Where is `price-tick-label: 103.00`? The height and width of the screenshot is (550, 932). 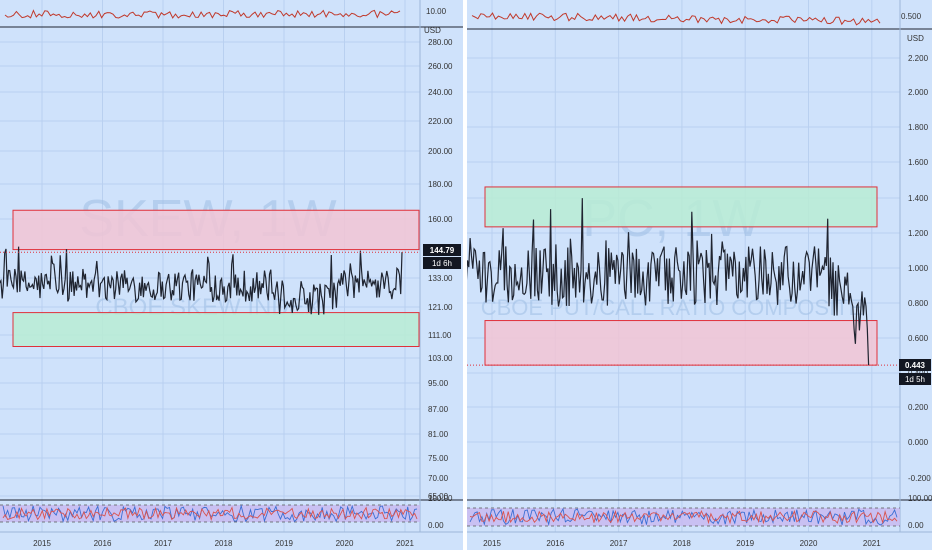
price-tick-label: 103.00 is located at coordinates (440, 358).